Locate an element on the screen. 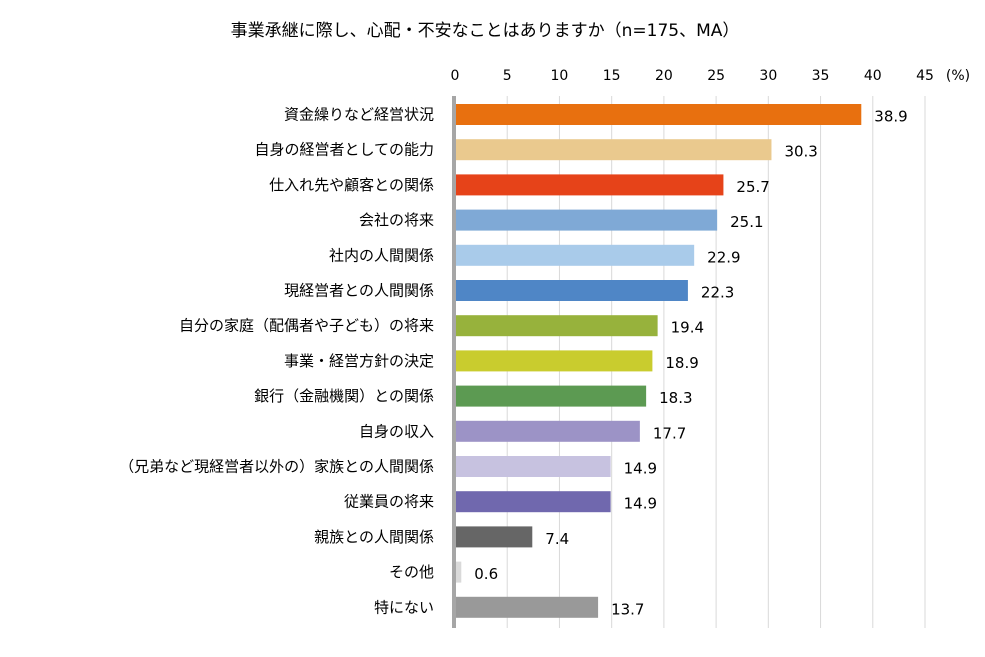  category-label: 銀行（金融機関）との関係 is located at coordinates (344, 396).